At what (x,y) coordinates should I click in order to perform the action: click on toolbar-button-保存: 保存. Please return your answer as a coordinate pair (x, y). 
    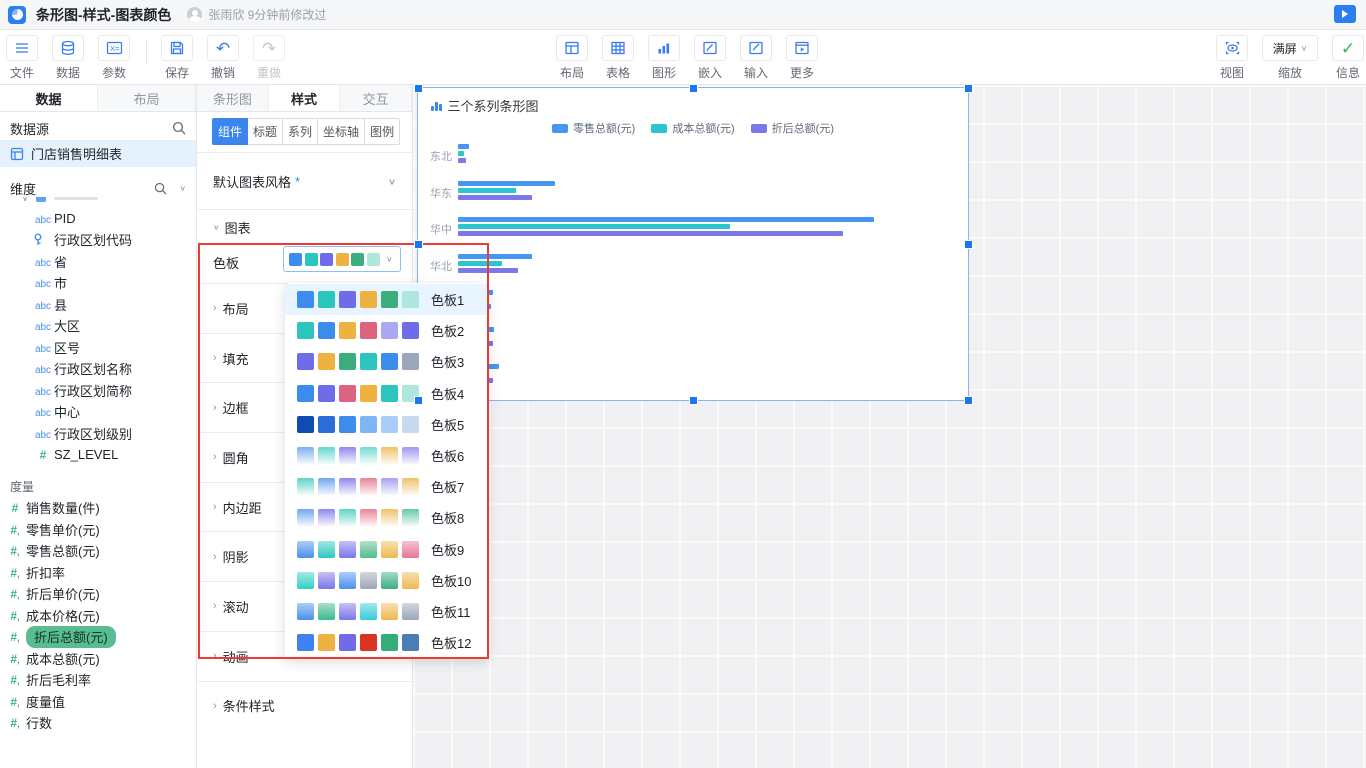
    Looking at the image, I should click on (177, 58).